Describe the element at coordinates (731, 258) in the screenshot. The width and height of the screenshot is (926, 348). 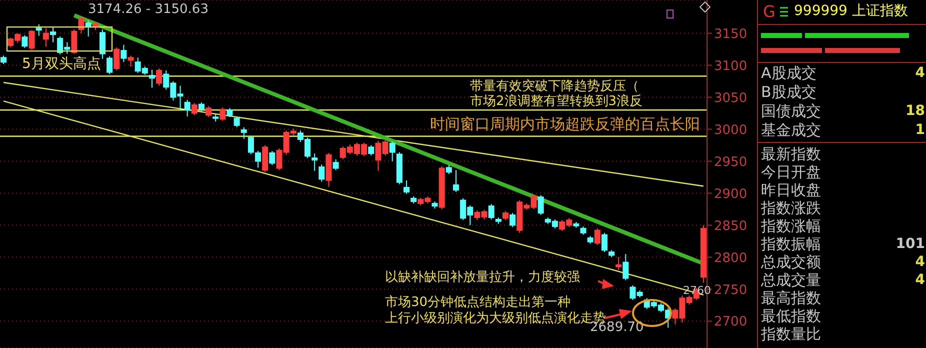
I see `y-tick-label: 2800` at that location.